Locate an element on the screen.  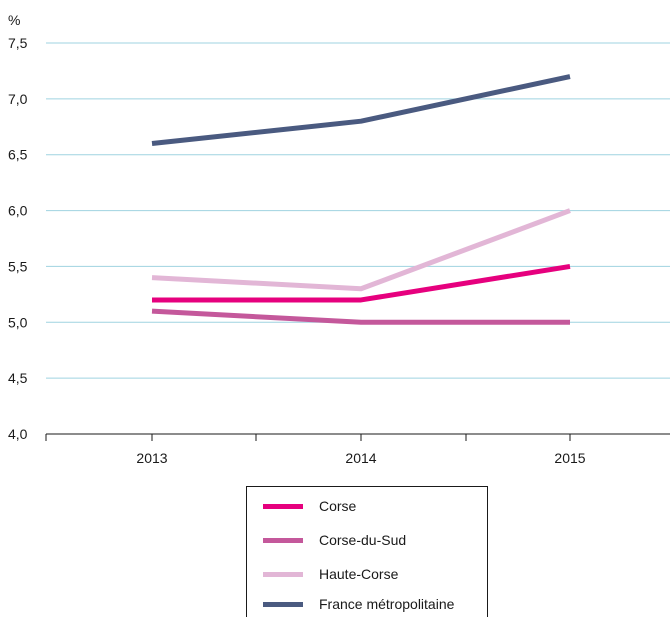
x-tick-label: 2014 is located at coordinates (360, 458).